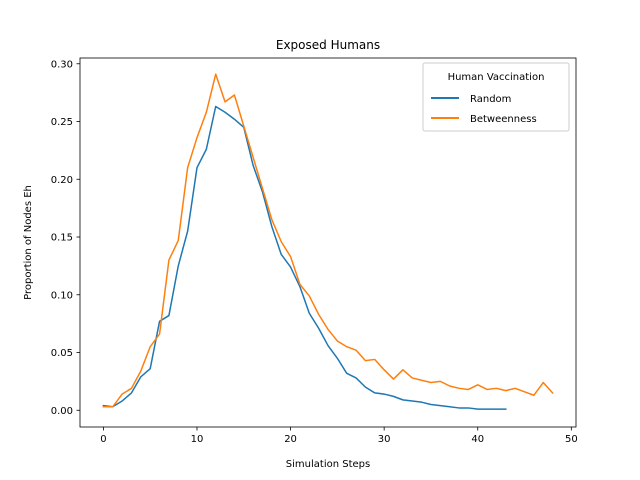  What do you see at coordinates (496, 77) in the screenshot?
I see `legend-title: Human Vaccination` at bounding box center [496, 77].